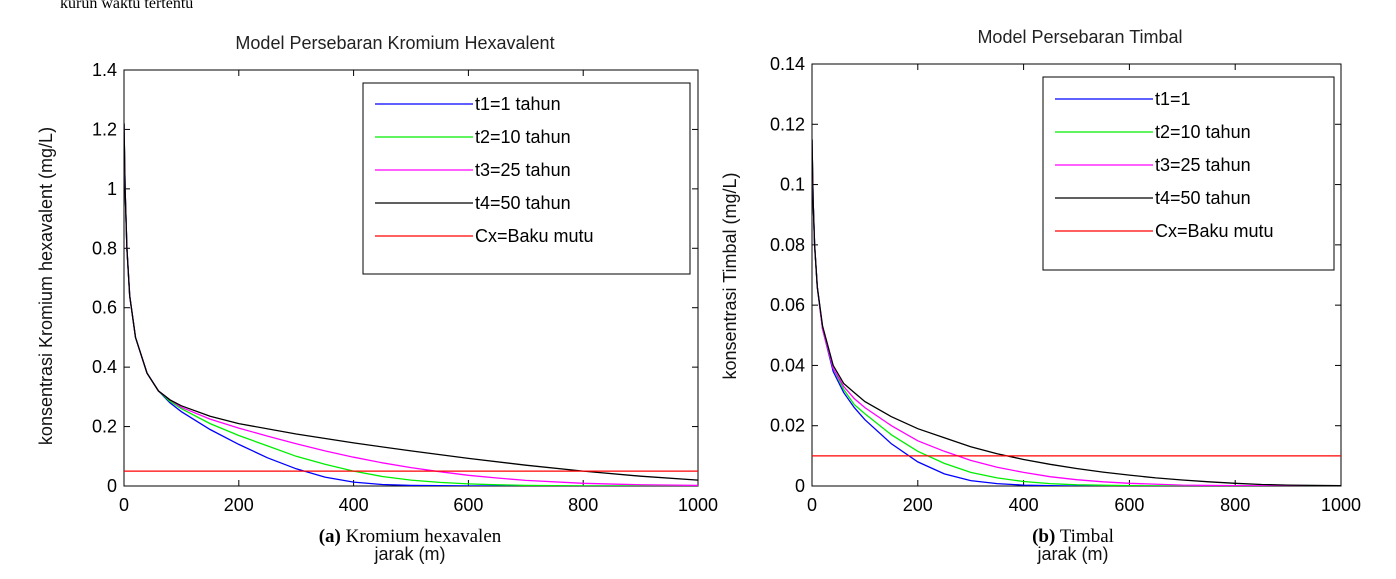 This screenshot has height=579, width=1396. What do you see at coordinates (104, 70) in the screenshot?
I see `y-tick-label: 1.4` at bounding box center [104, 70].